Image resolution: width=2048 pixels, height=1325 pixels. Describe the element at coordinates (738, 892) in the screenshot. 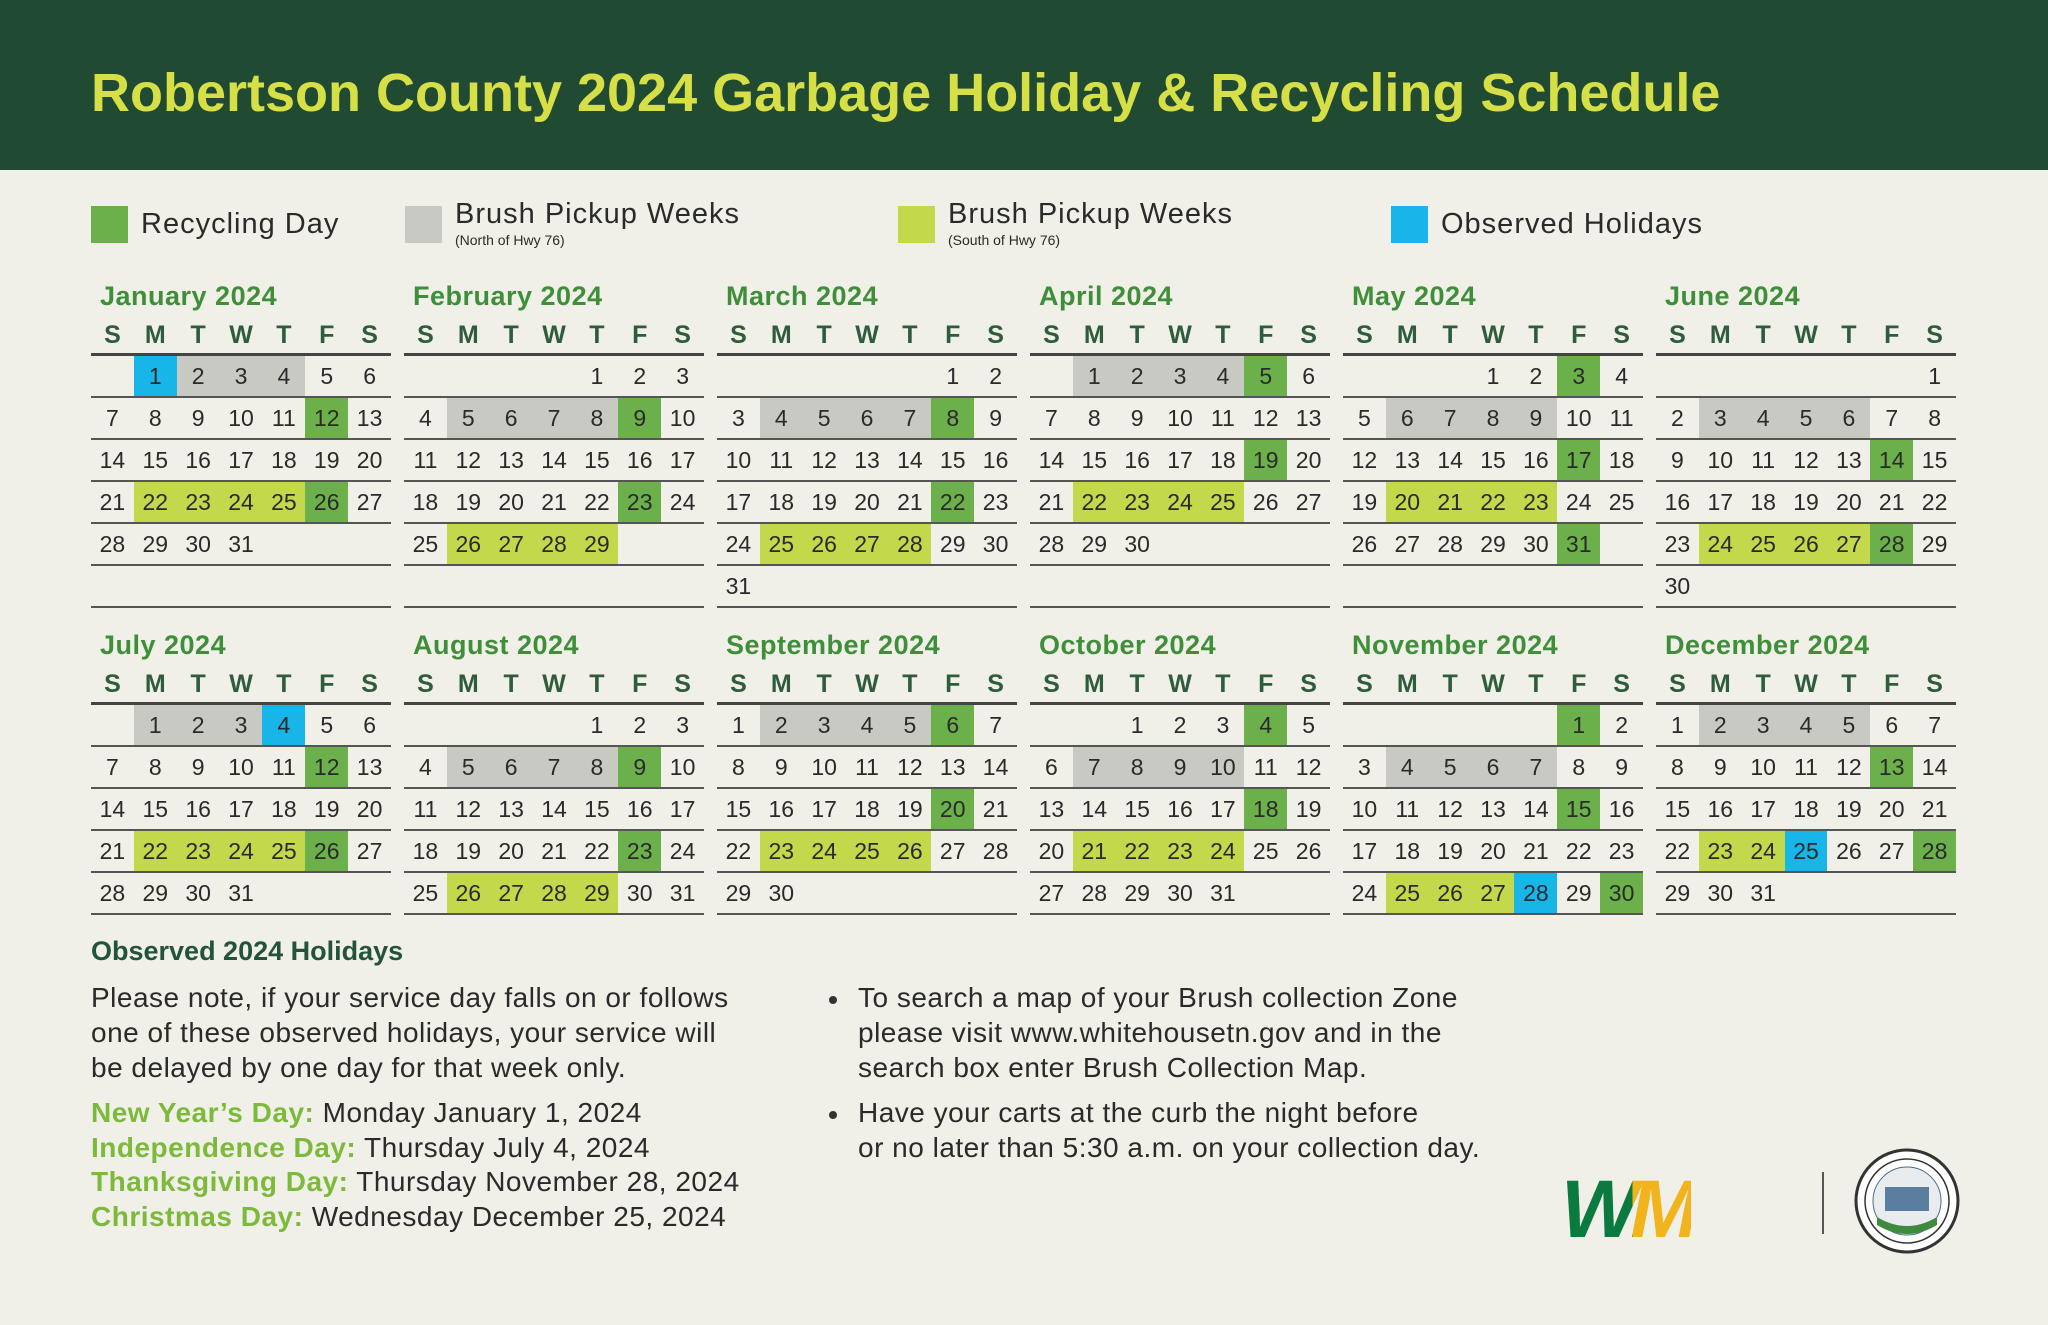

I see `day: 29` at that location.